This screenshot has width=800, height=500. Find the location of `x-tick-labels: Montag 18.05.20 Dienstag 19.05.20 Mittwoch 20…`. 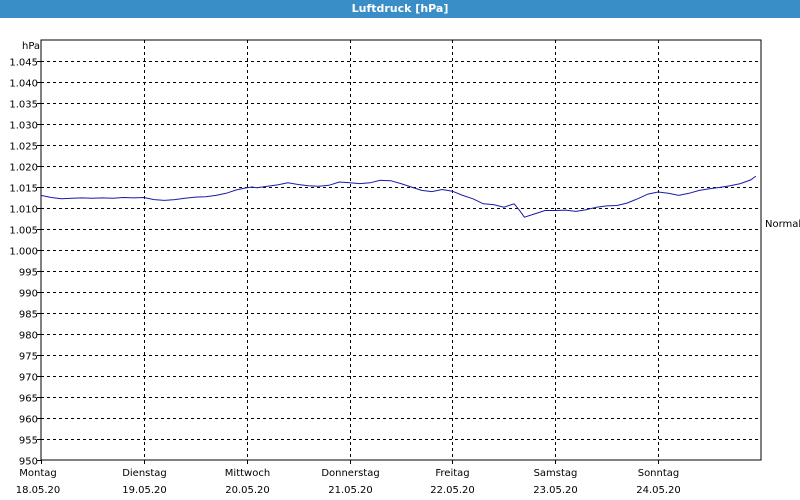

x-tick-labels: Montag 18.05.20 Dienstag 19.05.20 Mittwoch 20… is located at coordinates (348, 482).